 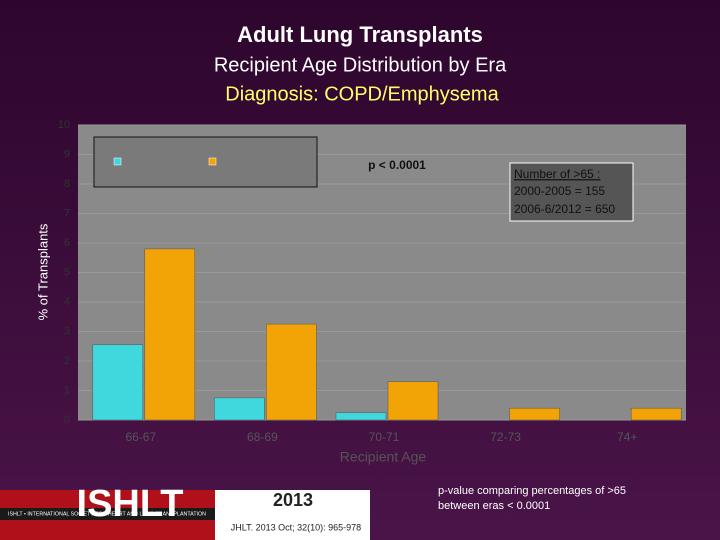 What do you see at coordinates (130, 504) in the screenshot?
I see `logo: ISHLT` at bounding box center [130, 504].